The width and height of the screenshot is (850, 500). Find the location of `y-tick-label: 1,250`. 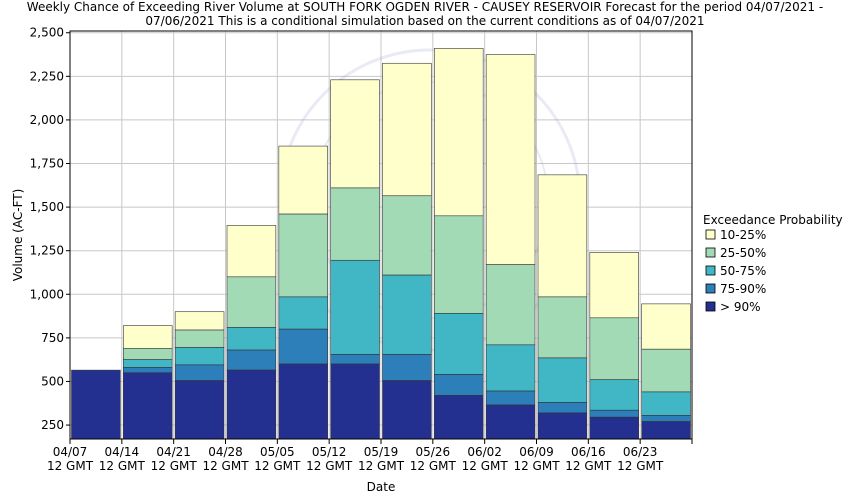

y-tick-label: 1,250 is located at coordinates (47, 251).